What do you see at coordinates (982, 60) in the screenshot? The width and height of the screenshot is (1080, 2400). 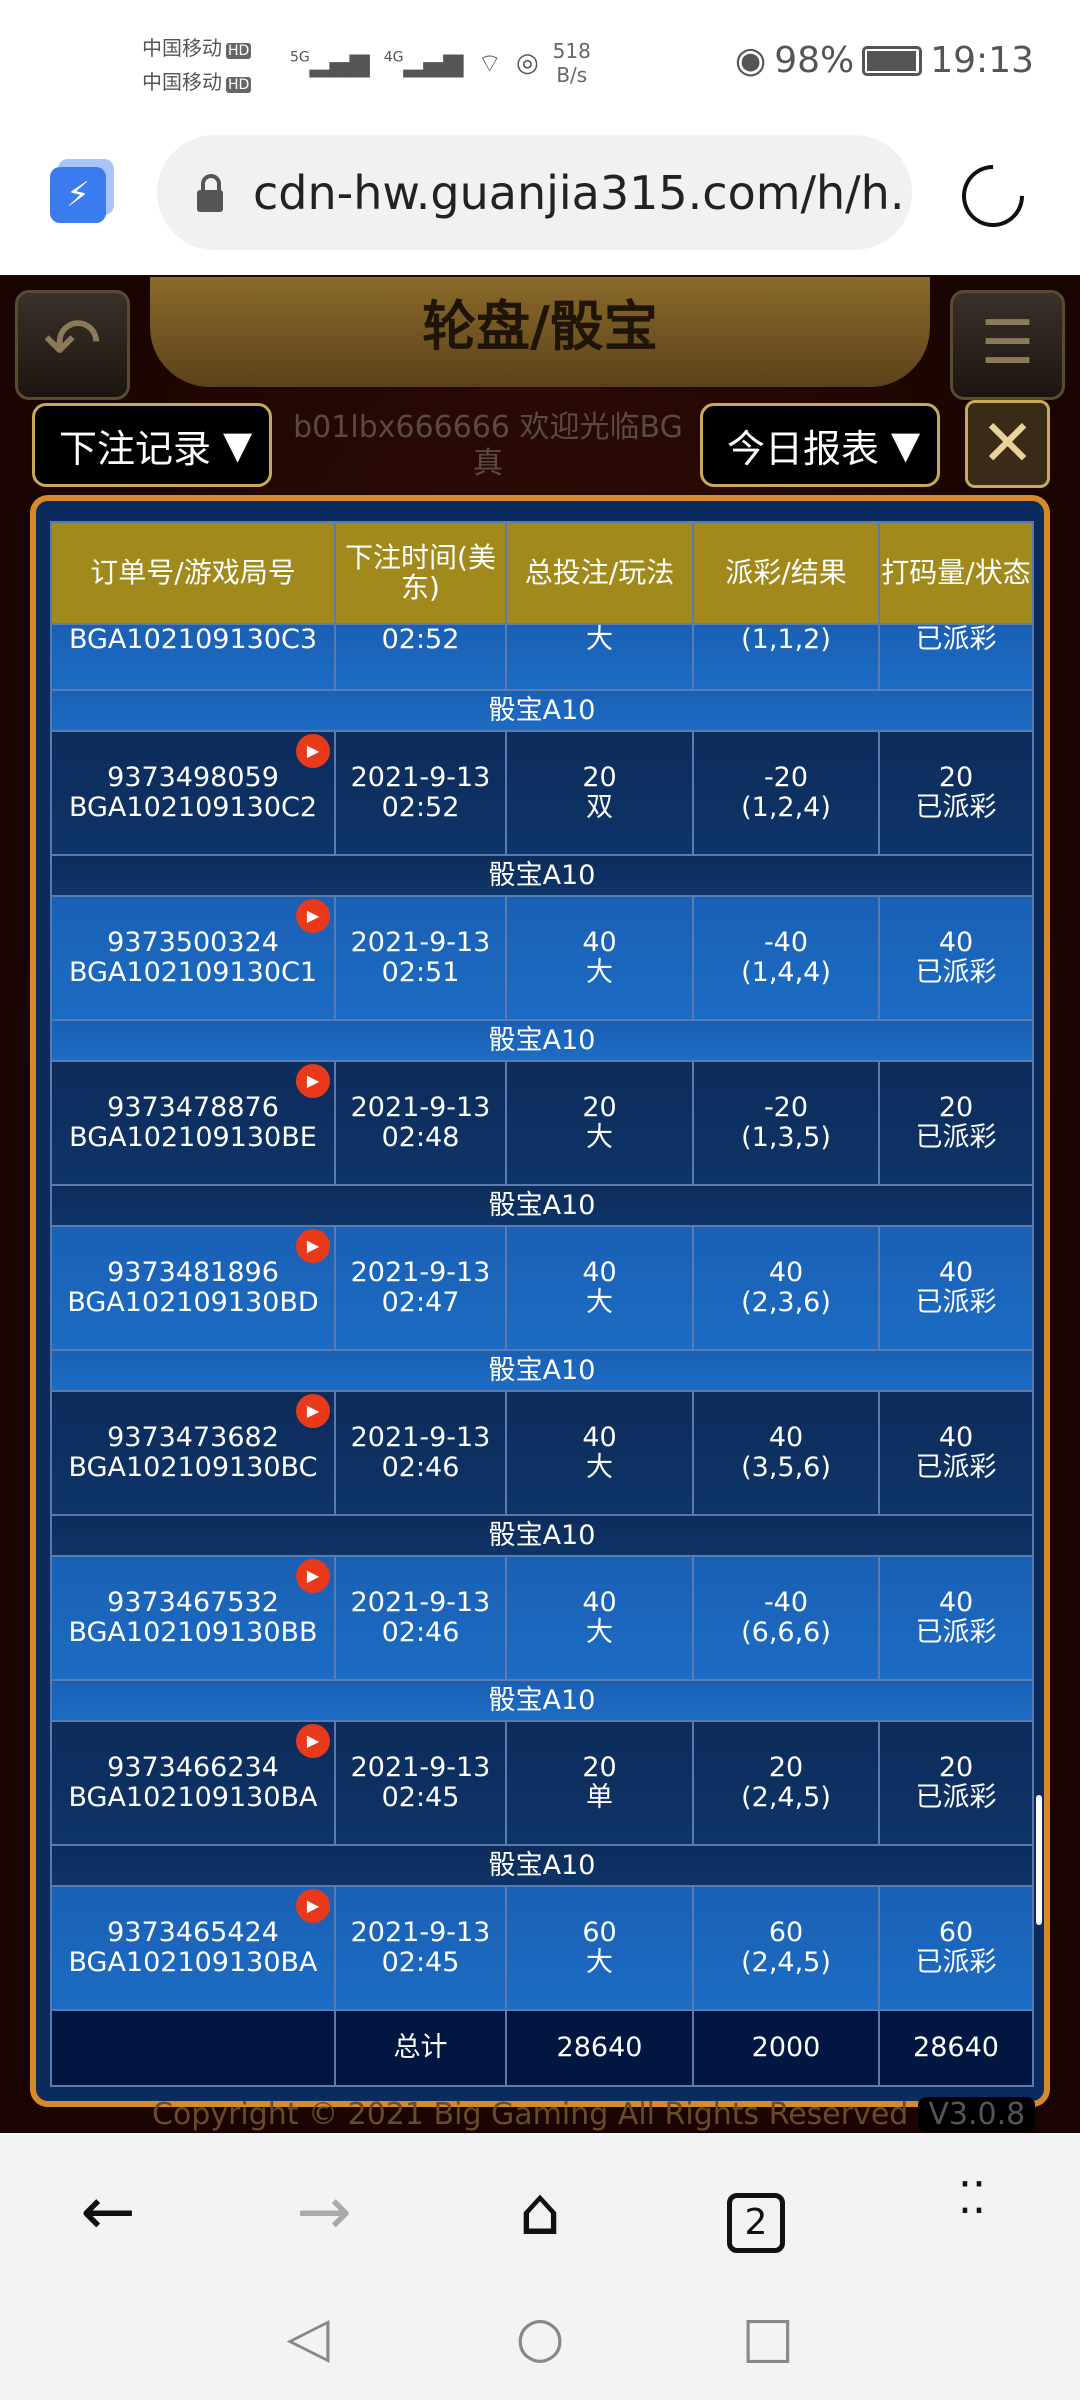 I see `clock: 19:13` at bounding box center [982, 60].